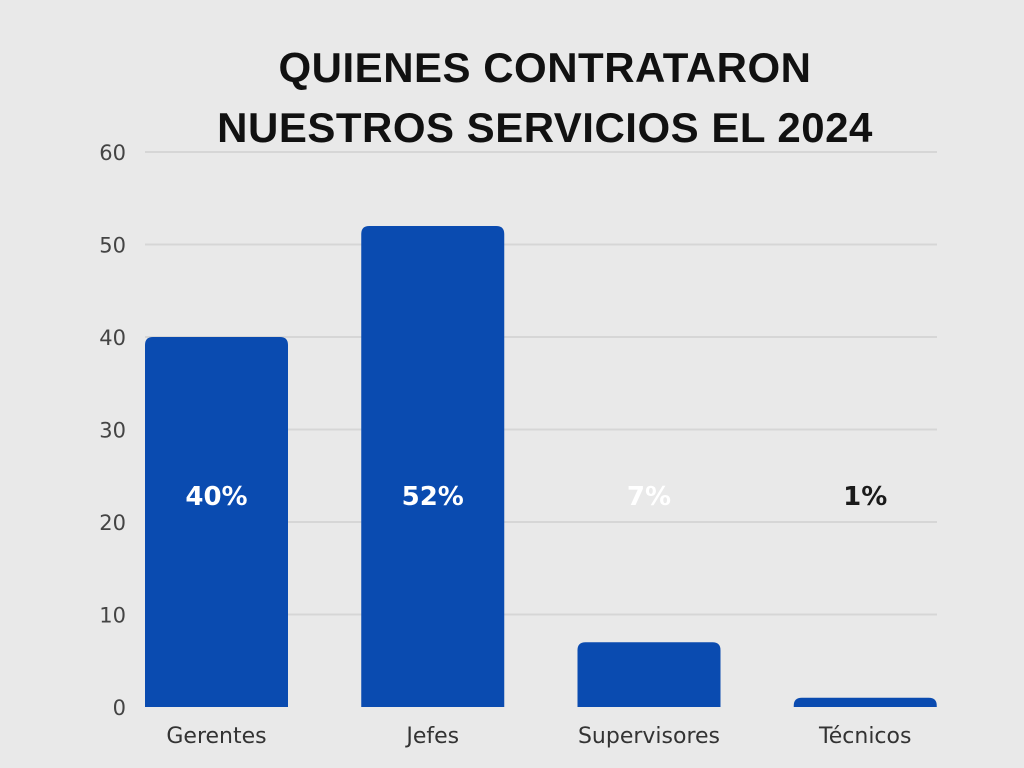  What do you see at coordinates (216, 736) in the screenshot?
I see `x-tick-label: Gerentes` at bounding box center [216, 736].